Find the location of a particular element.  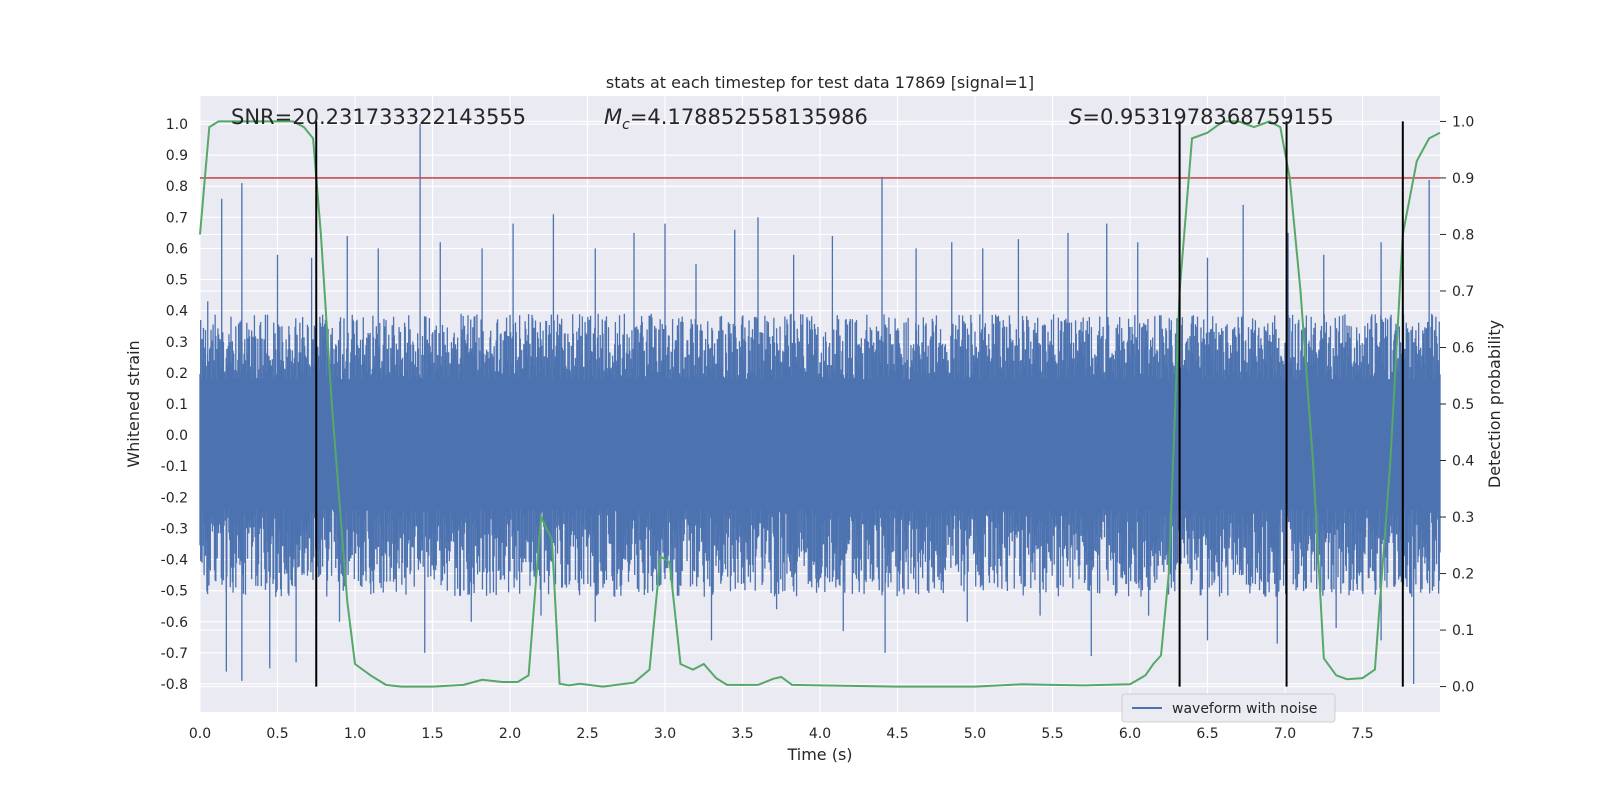

legend-label-waveform: waveform with noise is located at coordinates (1244, 709).